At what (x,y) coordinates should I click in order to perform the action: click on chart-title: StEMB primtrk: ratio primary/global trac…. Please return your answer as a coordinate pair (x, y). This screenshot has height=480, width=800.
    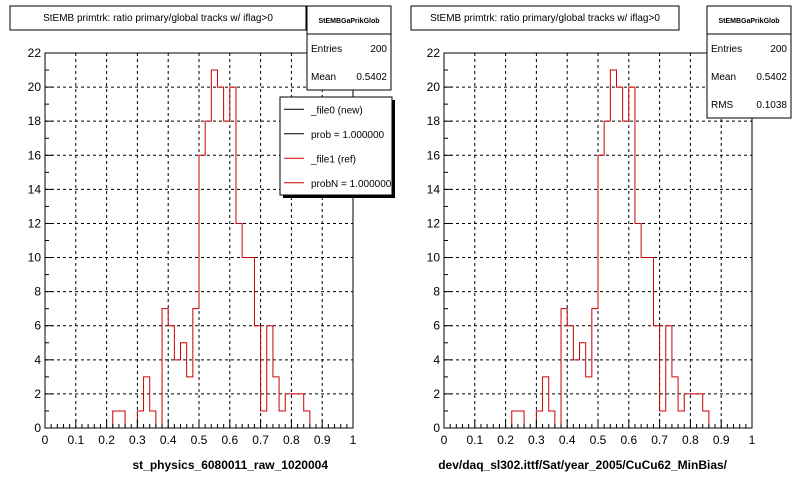
    Looking at the image, I should click on (158, 18).